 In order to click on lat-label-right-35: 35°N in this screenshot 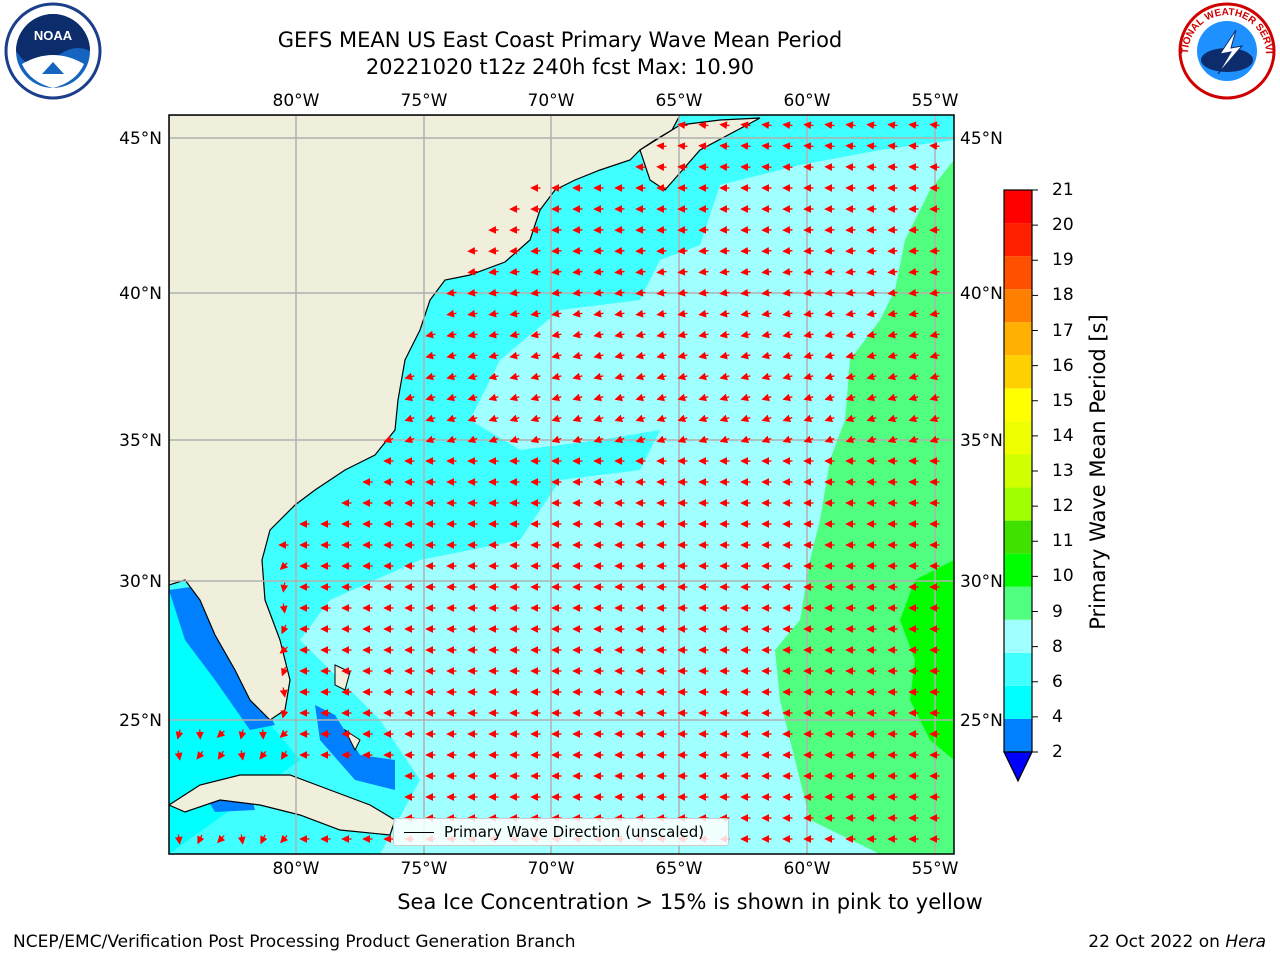, I will do `click(981, 441)`.